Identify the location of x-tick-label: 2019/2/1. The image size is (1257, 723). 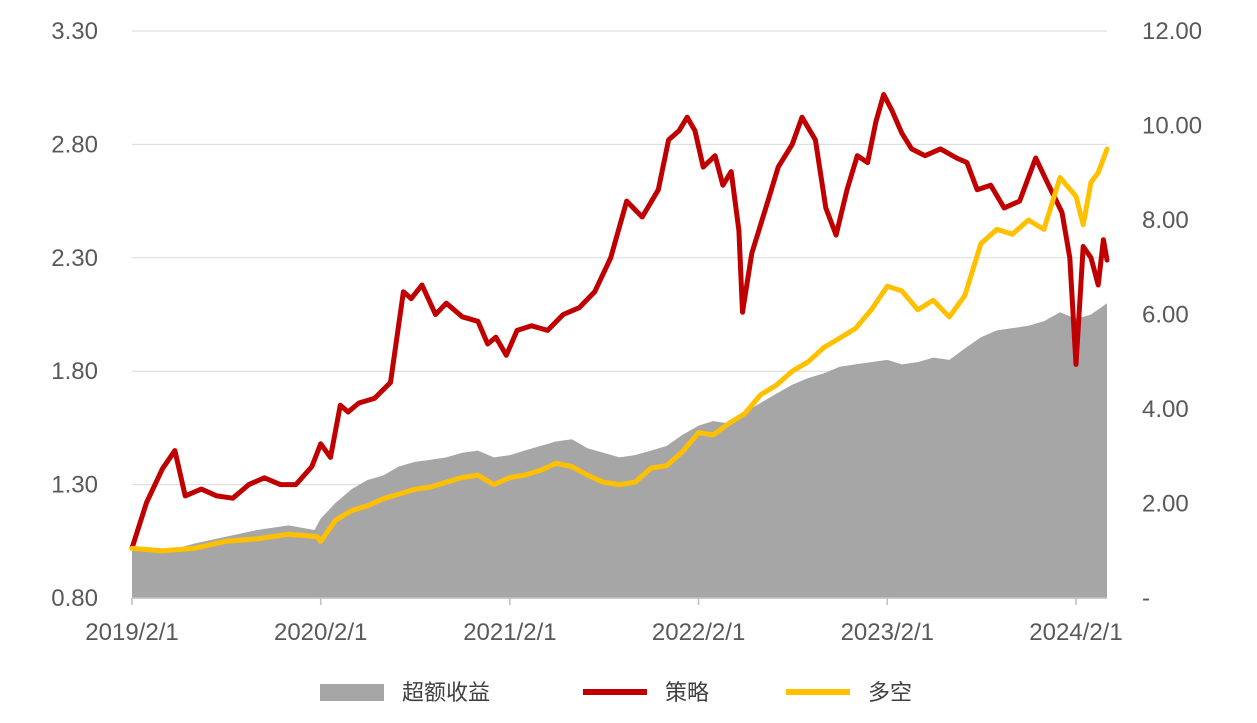
(131, 632).